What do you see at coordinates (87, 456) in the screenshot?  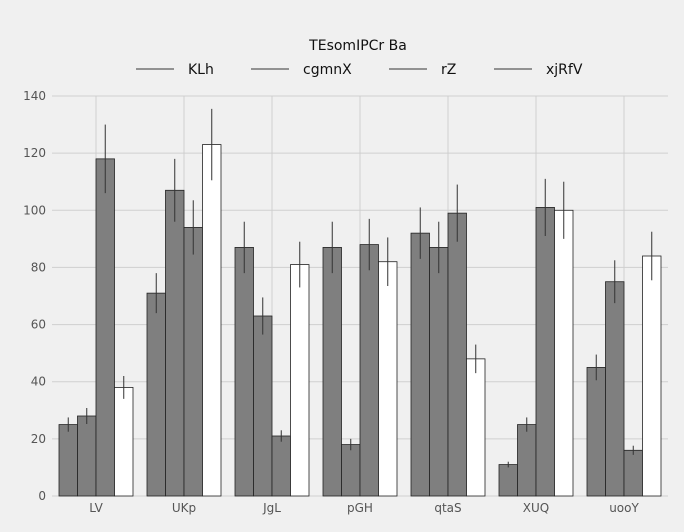 I see `bar-cgmnX-LV` at bounding box center [87, 456].